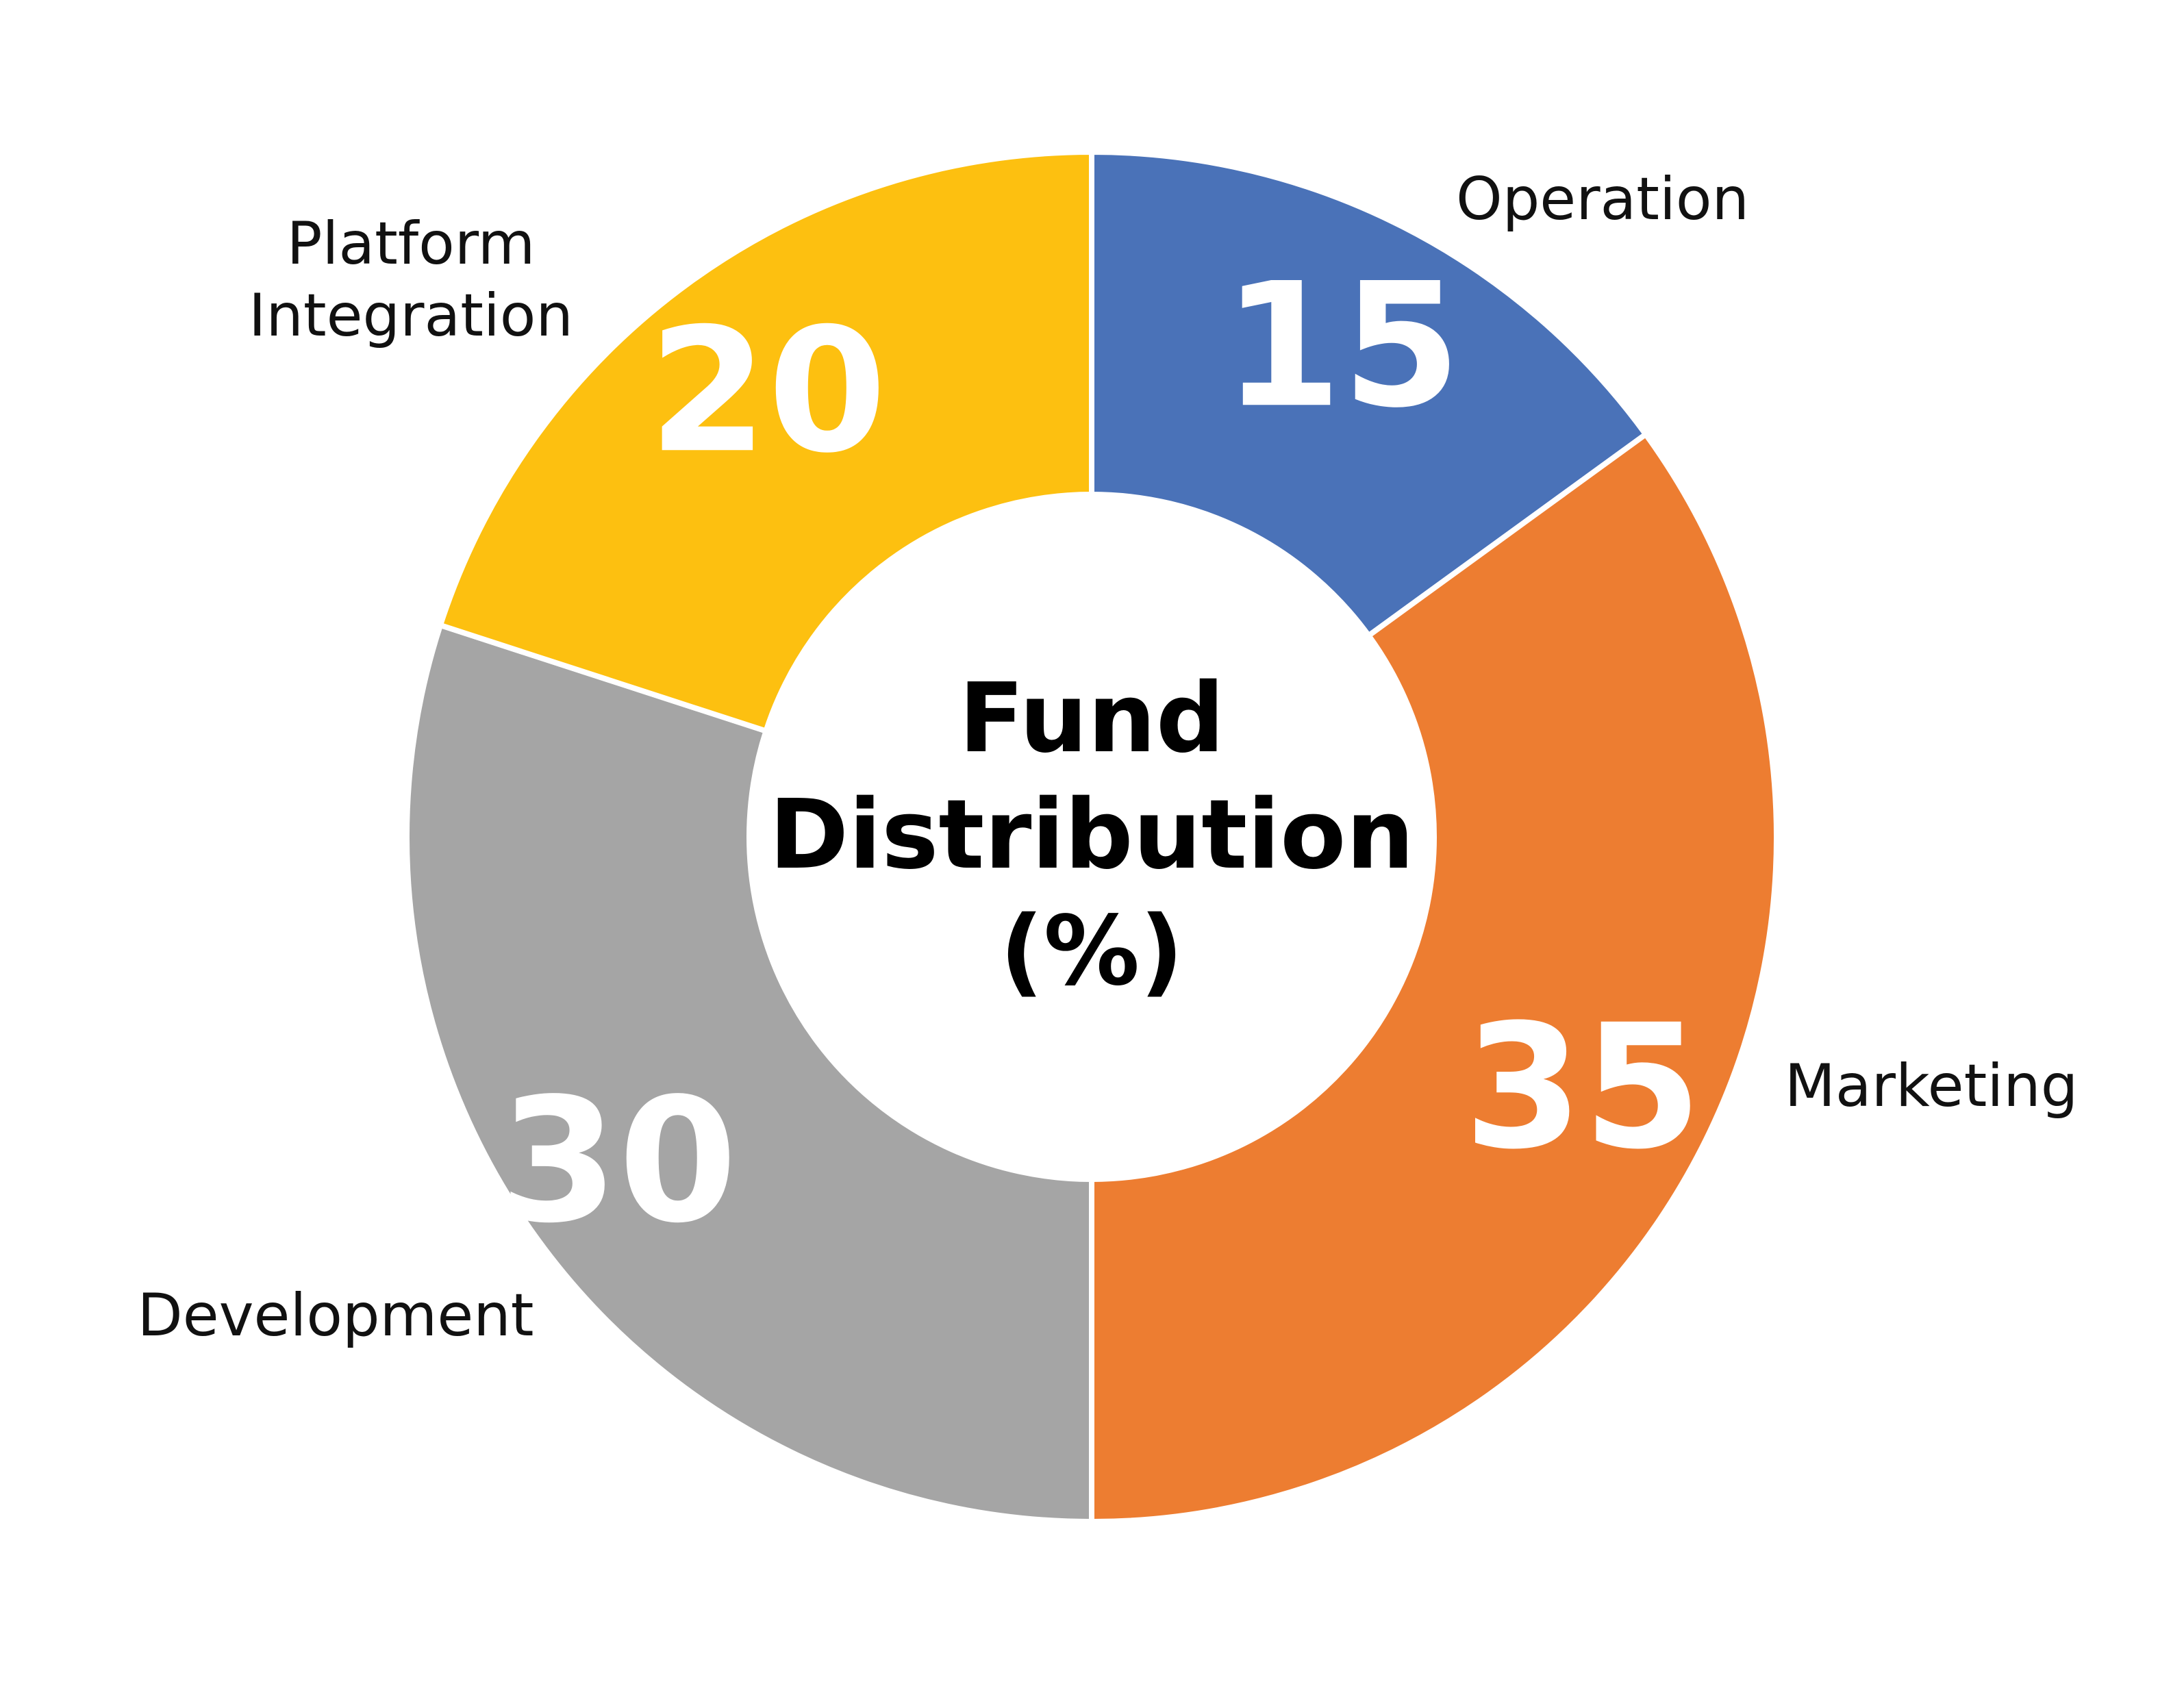  I want to click on category-label-marketing: Marketing, so click(1932, 1086).